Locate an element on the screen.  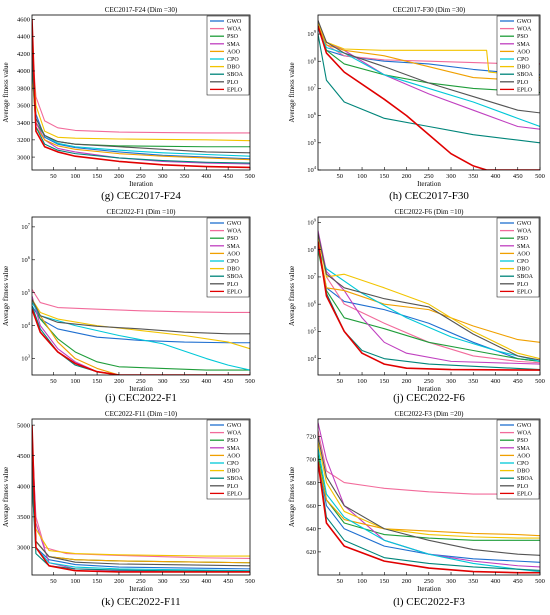
chart-title: CEC2017-F24 (Dim =30) is located at coordinates (141, 10).